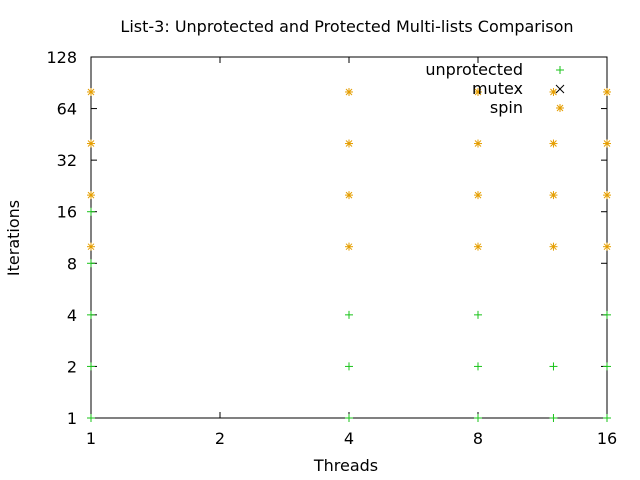 The image size is (640, 480). Describe the element at coordinates (67, 212) in the screenshot. I see `y-tick-label: 16` at that location.